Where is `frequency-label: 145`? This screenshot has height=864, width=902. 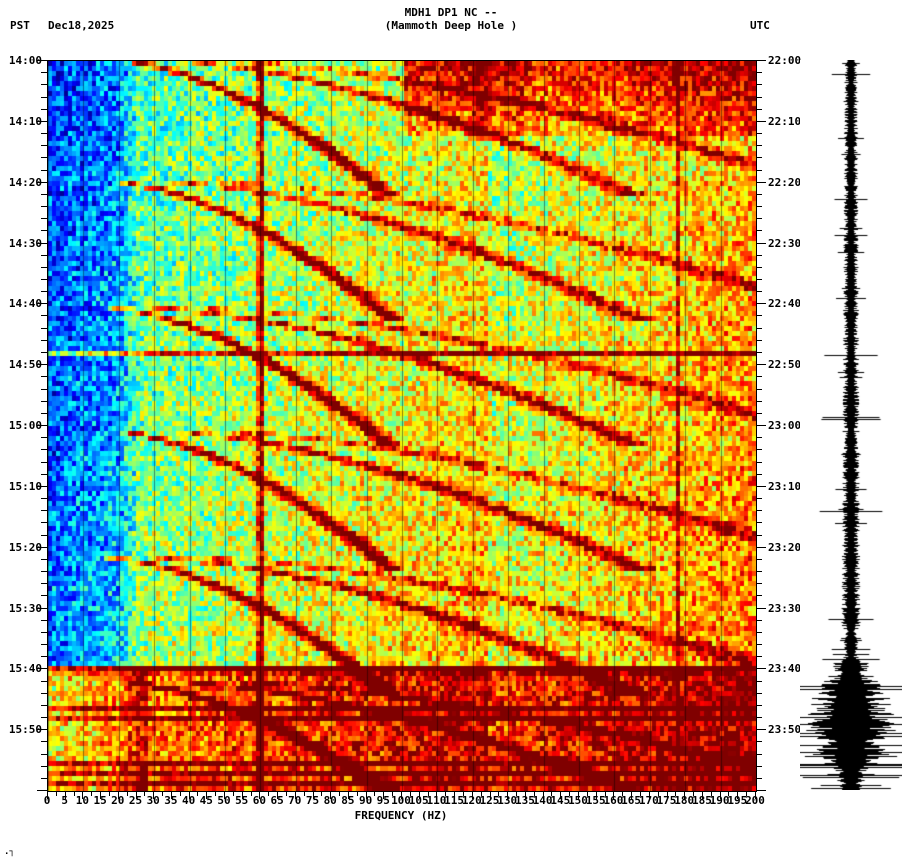
frequency-label: 145 is located at coordinates (560, 800).